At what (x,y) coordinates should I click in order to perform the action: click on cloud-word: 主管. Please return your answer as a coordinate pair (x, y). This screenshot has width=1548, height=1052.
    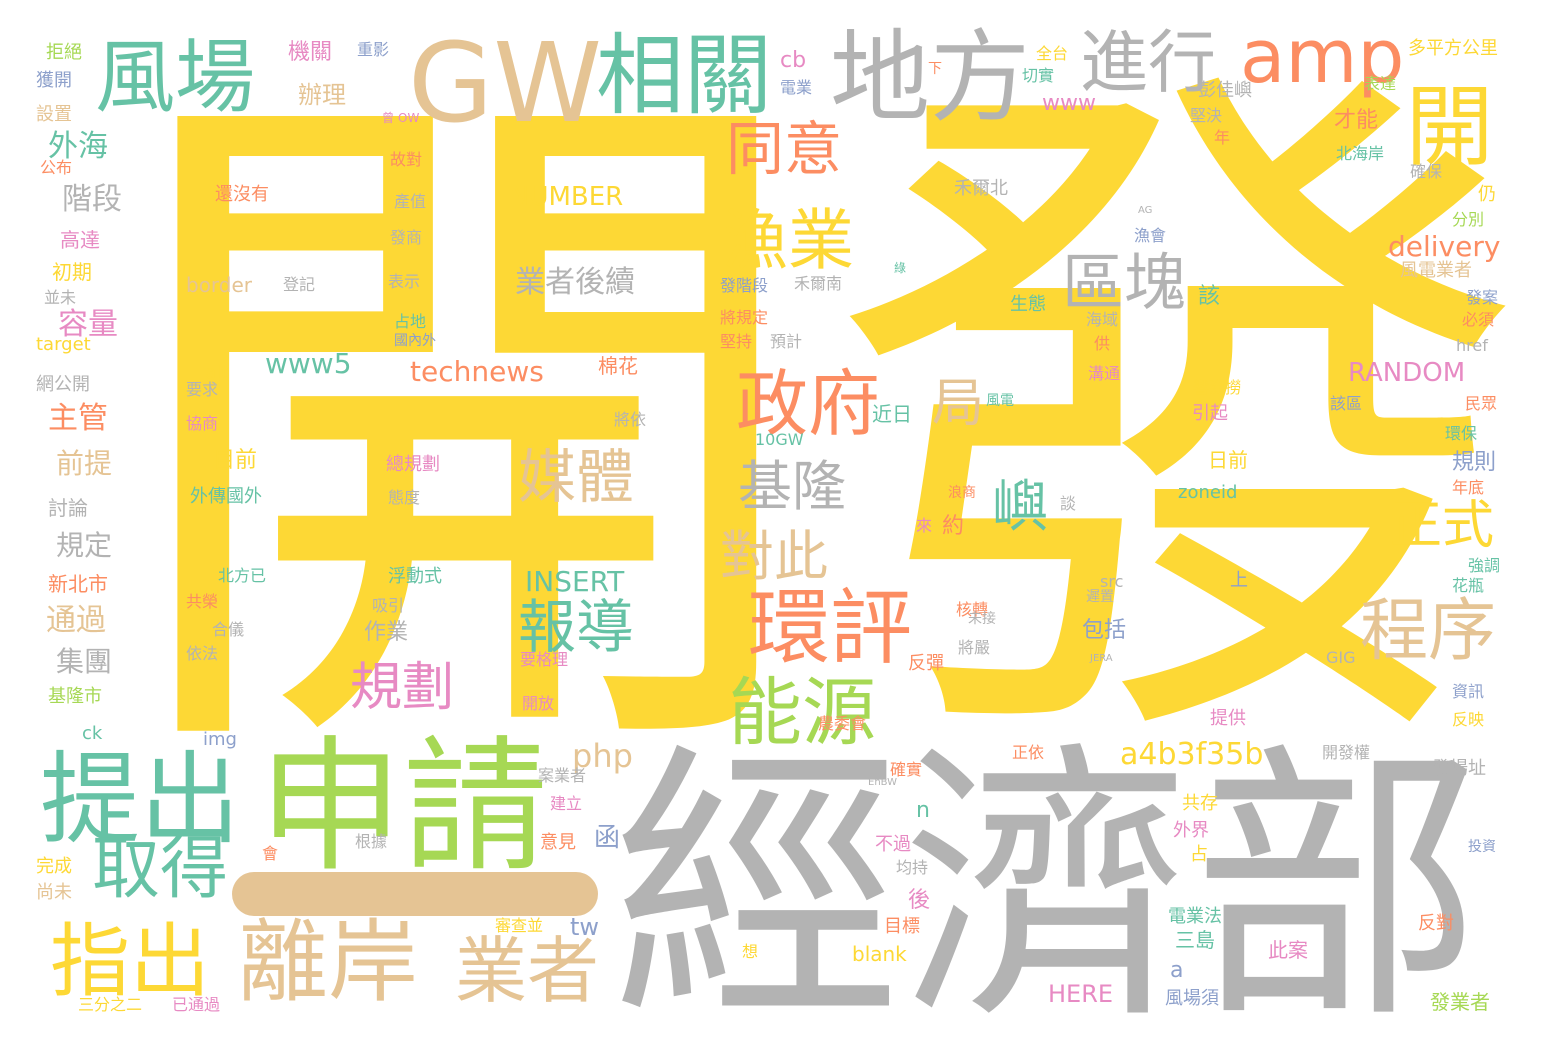
    Looking at the image, I should click on (78, 418).